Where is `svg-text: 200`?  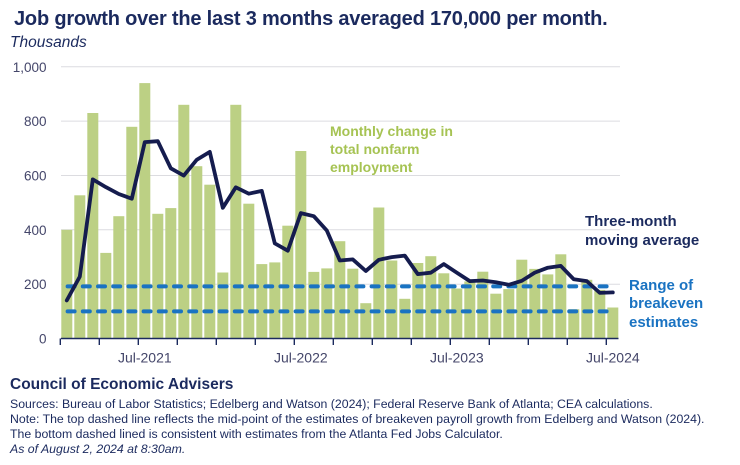 svg-text: 200 is located at coordinates (35, 284).